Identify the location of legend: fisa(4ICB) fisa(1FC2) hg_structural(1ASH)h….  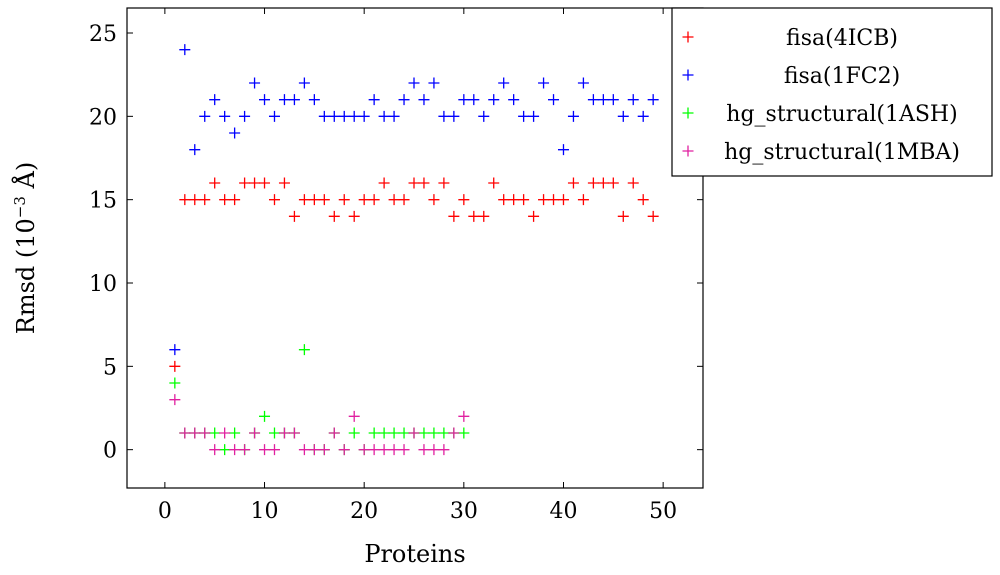
(832, 92).